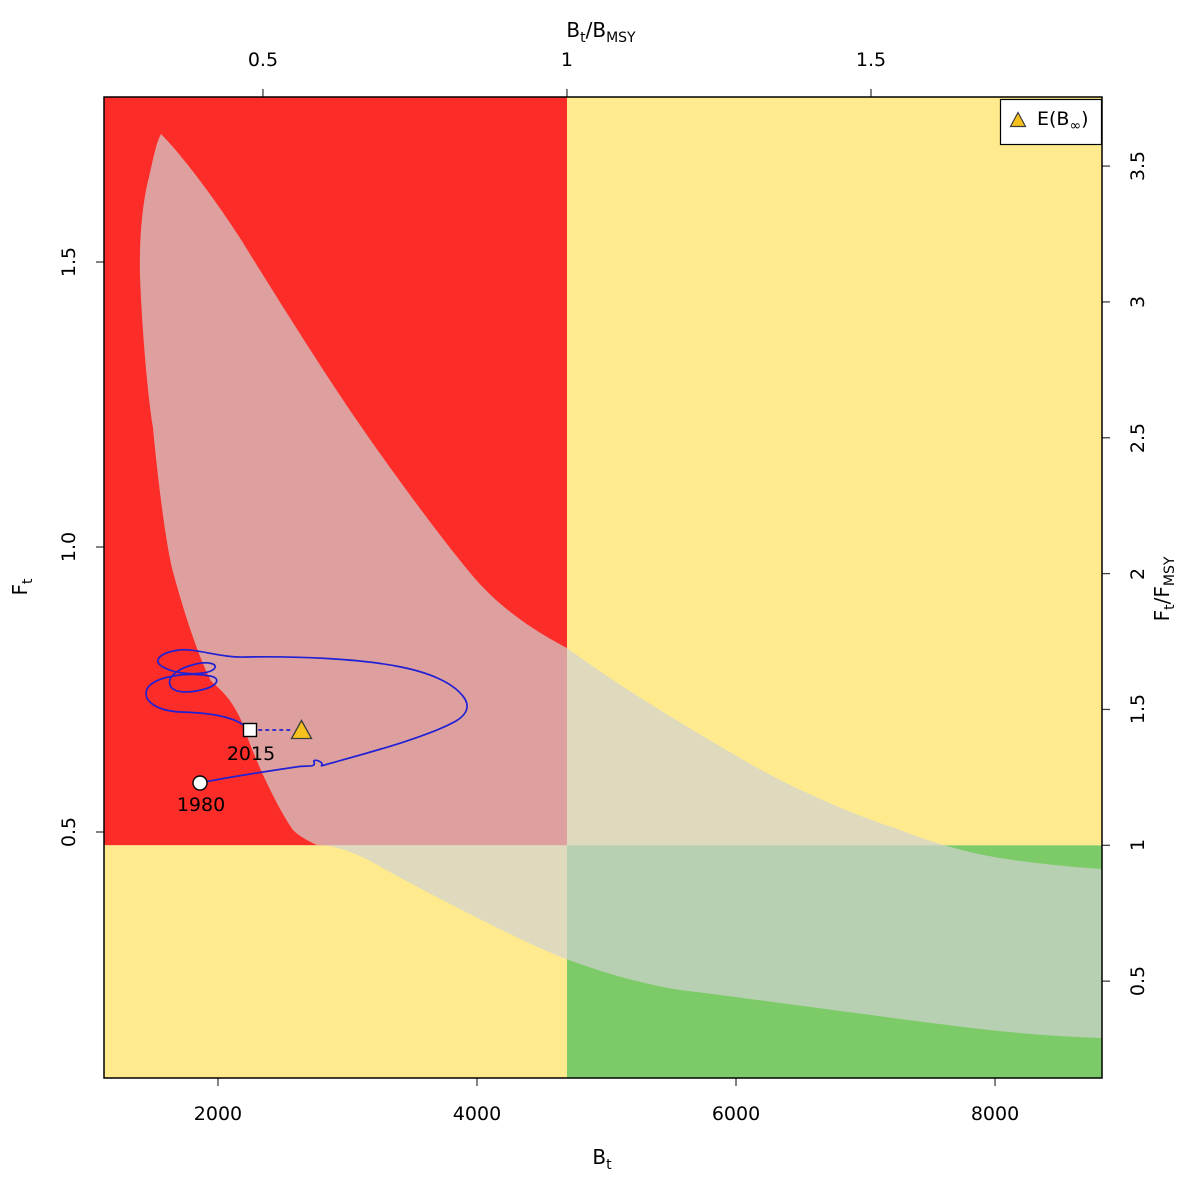 The image size is (1200, 1200). I want to click on legend-triangle-icon, so click(1018, 119).